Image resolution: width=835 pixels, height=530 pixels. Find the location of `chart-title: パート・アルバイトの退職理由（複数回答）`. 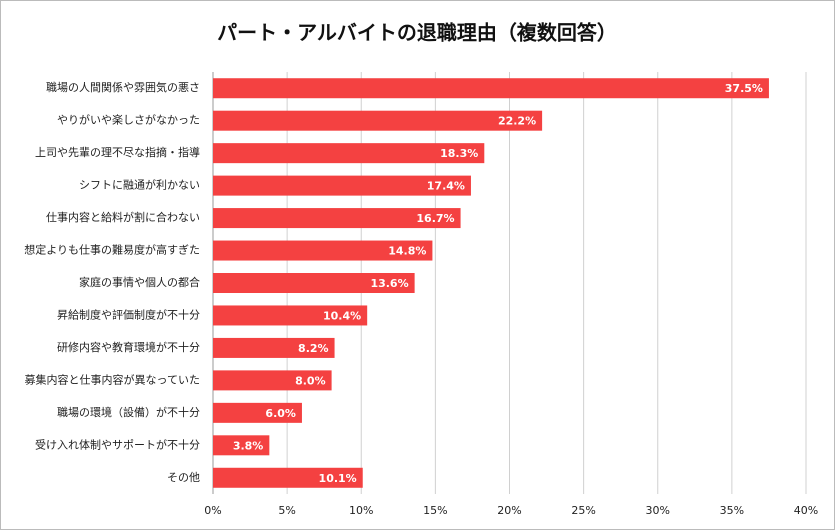

chart-title: パート・アルバイトの退職理由（複数回答） is located at coordinates (417, 33).